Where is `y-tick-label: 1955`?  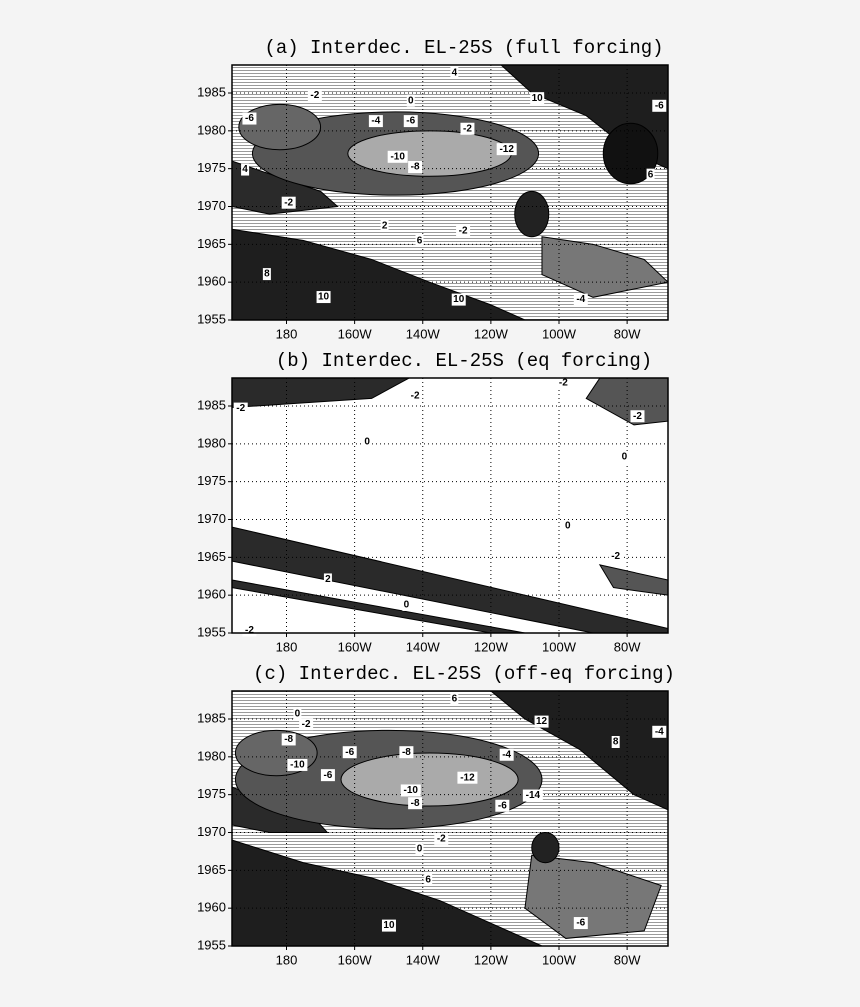 y-tick-label: 1955 is located at coordinates (211, 944).